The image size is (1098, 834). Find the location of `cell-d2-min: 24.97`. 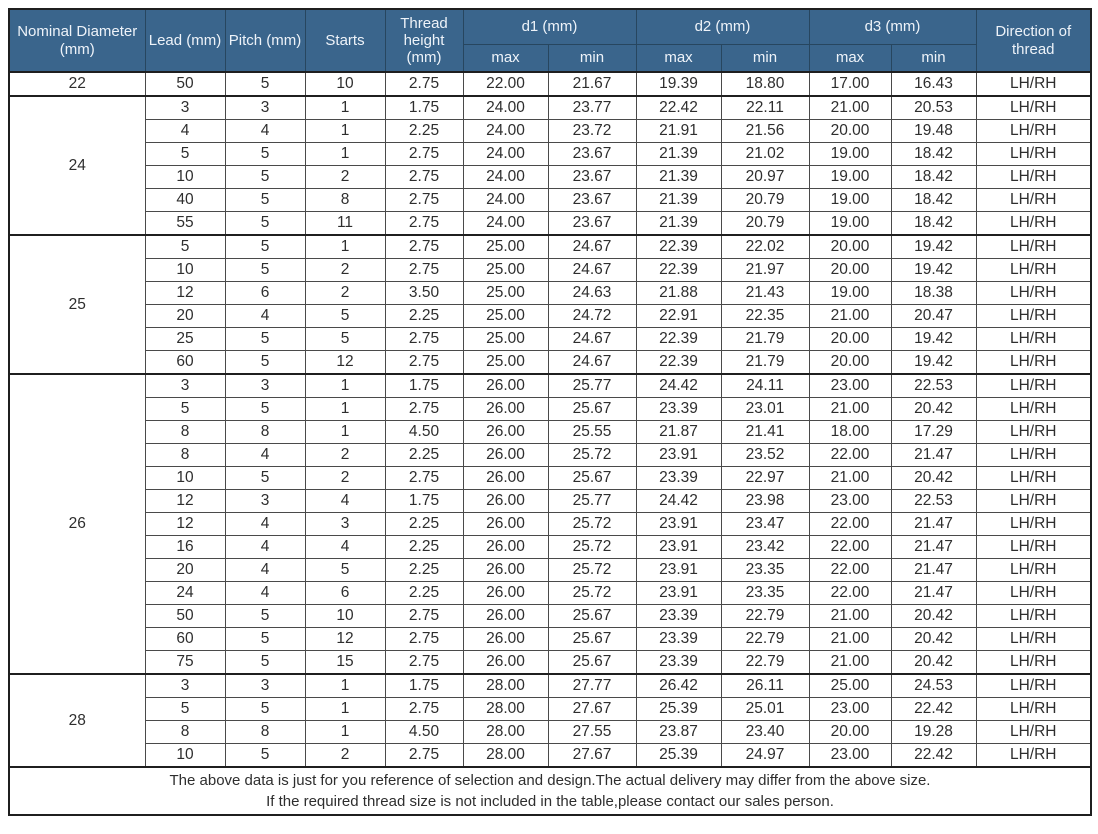

cell-d2-min: 24.97 is located at coordinates (765, 755).